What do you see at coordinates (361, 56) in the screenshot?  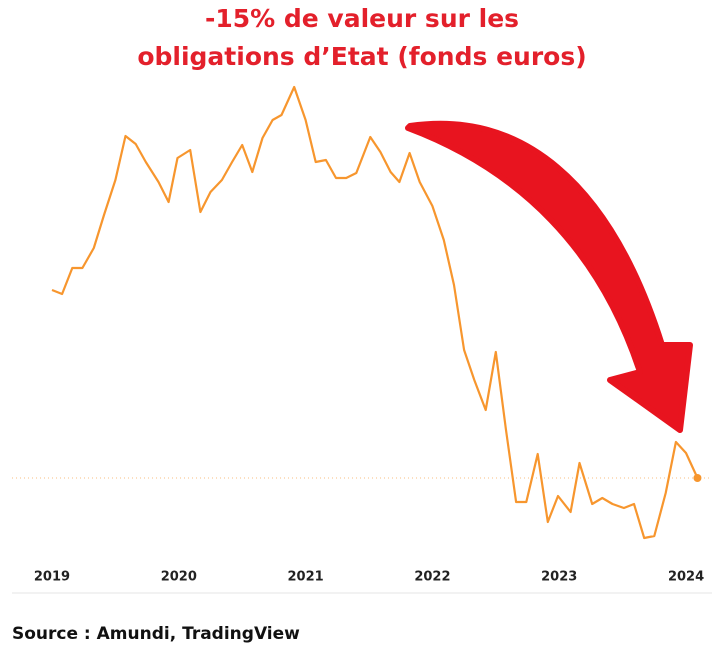 I see `title-line-2: obligations d’Etat (fonds euros)` at bounding box center [361, 56].